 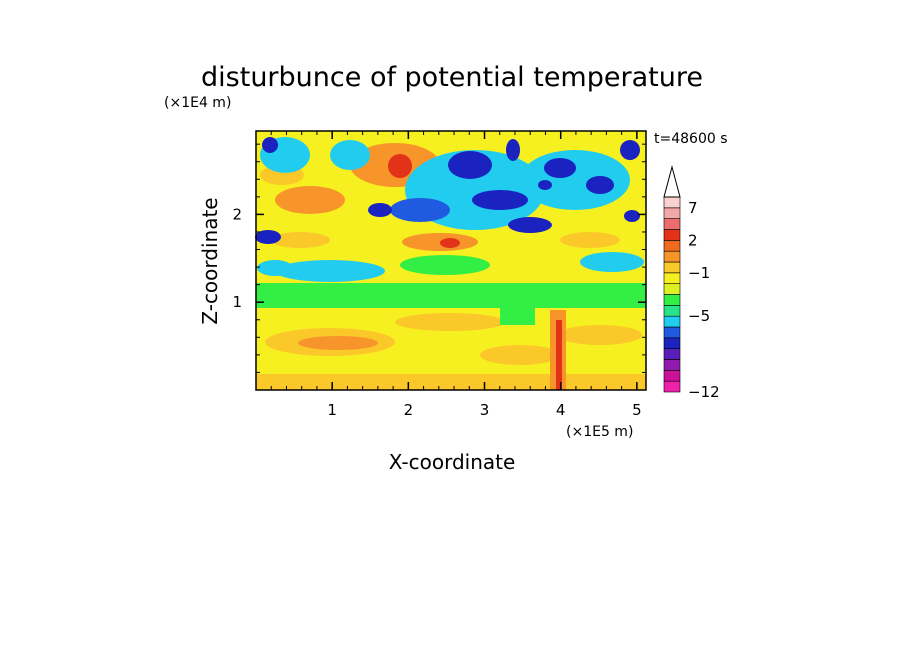 I want to click on colorbar: −12−5−127, so click(x=691, y=283).